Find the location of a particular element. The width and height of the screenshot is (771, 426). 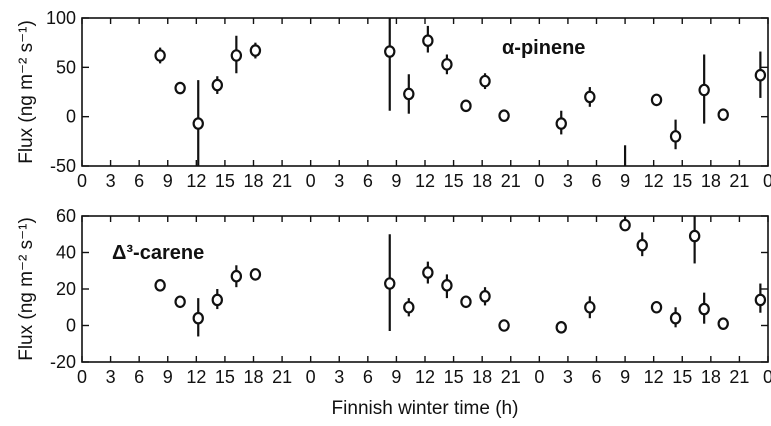

alpha-pinene-y-tick-label: -50 is located at coordinates (63, 166).